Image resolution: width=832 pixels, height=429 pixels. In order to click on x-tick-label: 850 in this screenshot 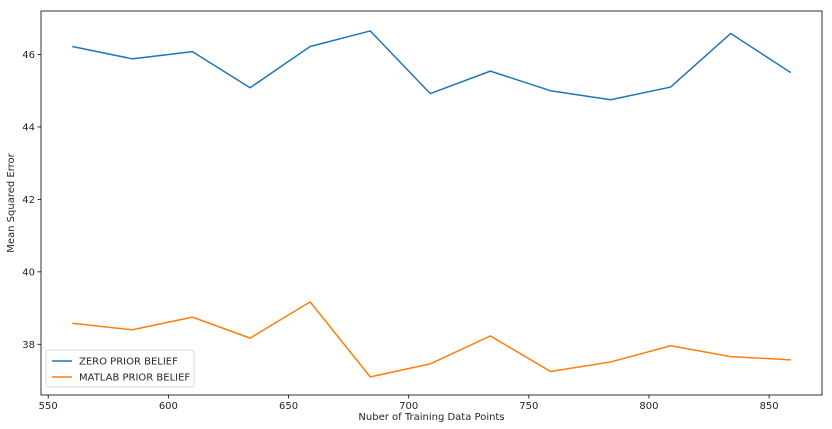, I will do `click(769, 406)`.